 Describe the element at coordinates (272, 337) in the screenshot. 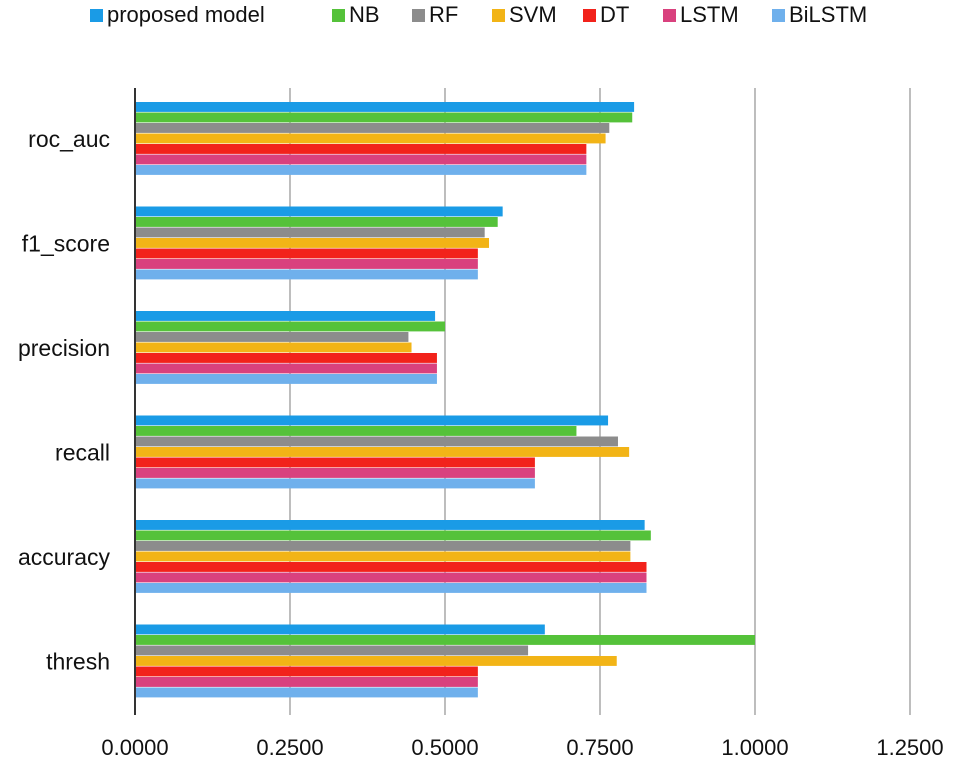

I see `bar-rf-precision` at that location.